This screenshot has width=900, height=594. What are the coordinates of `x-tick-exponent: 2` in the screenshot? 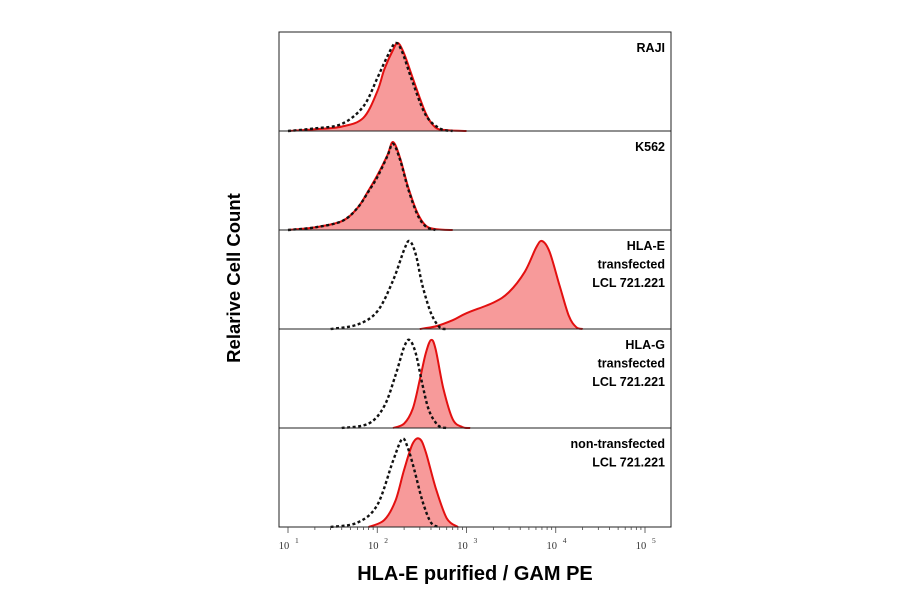 It's located at (386, 540).